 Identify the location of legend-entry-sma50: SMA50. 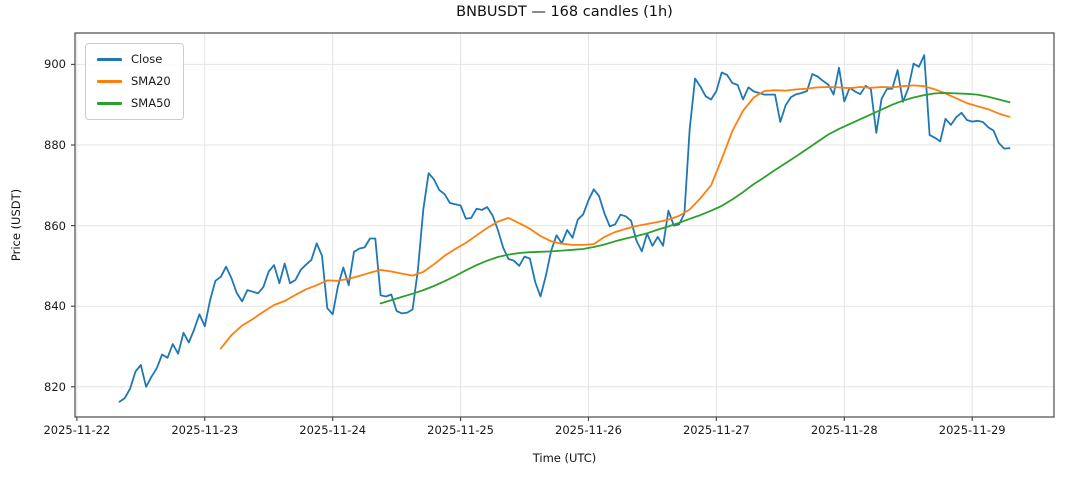
(134, 103).